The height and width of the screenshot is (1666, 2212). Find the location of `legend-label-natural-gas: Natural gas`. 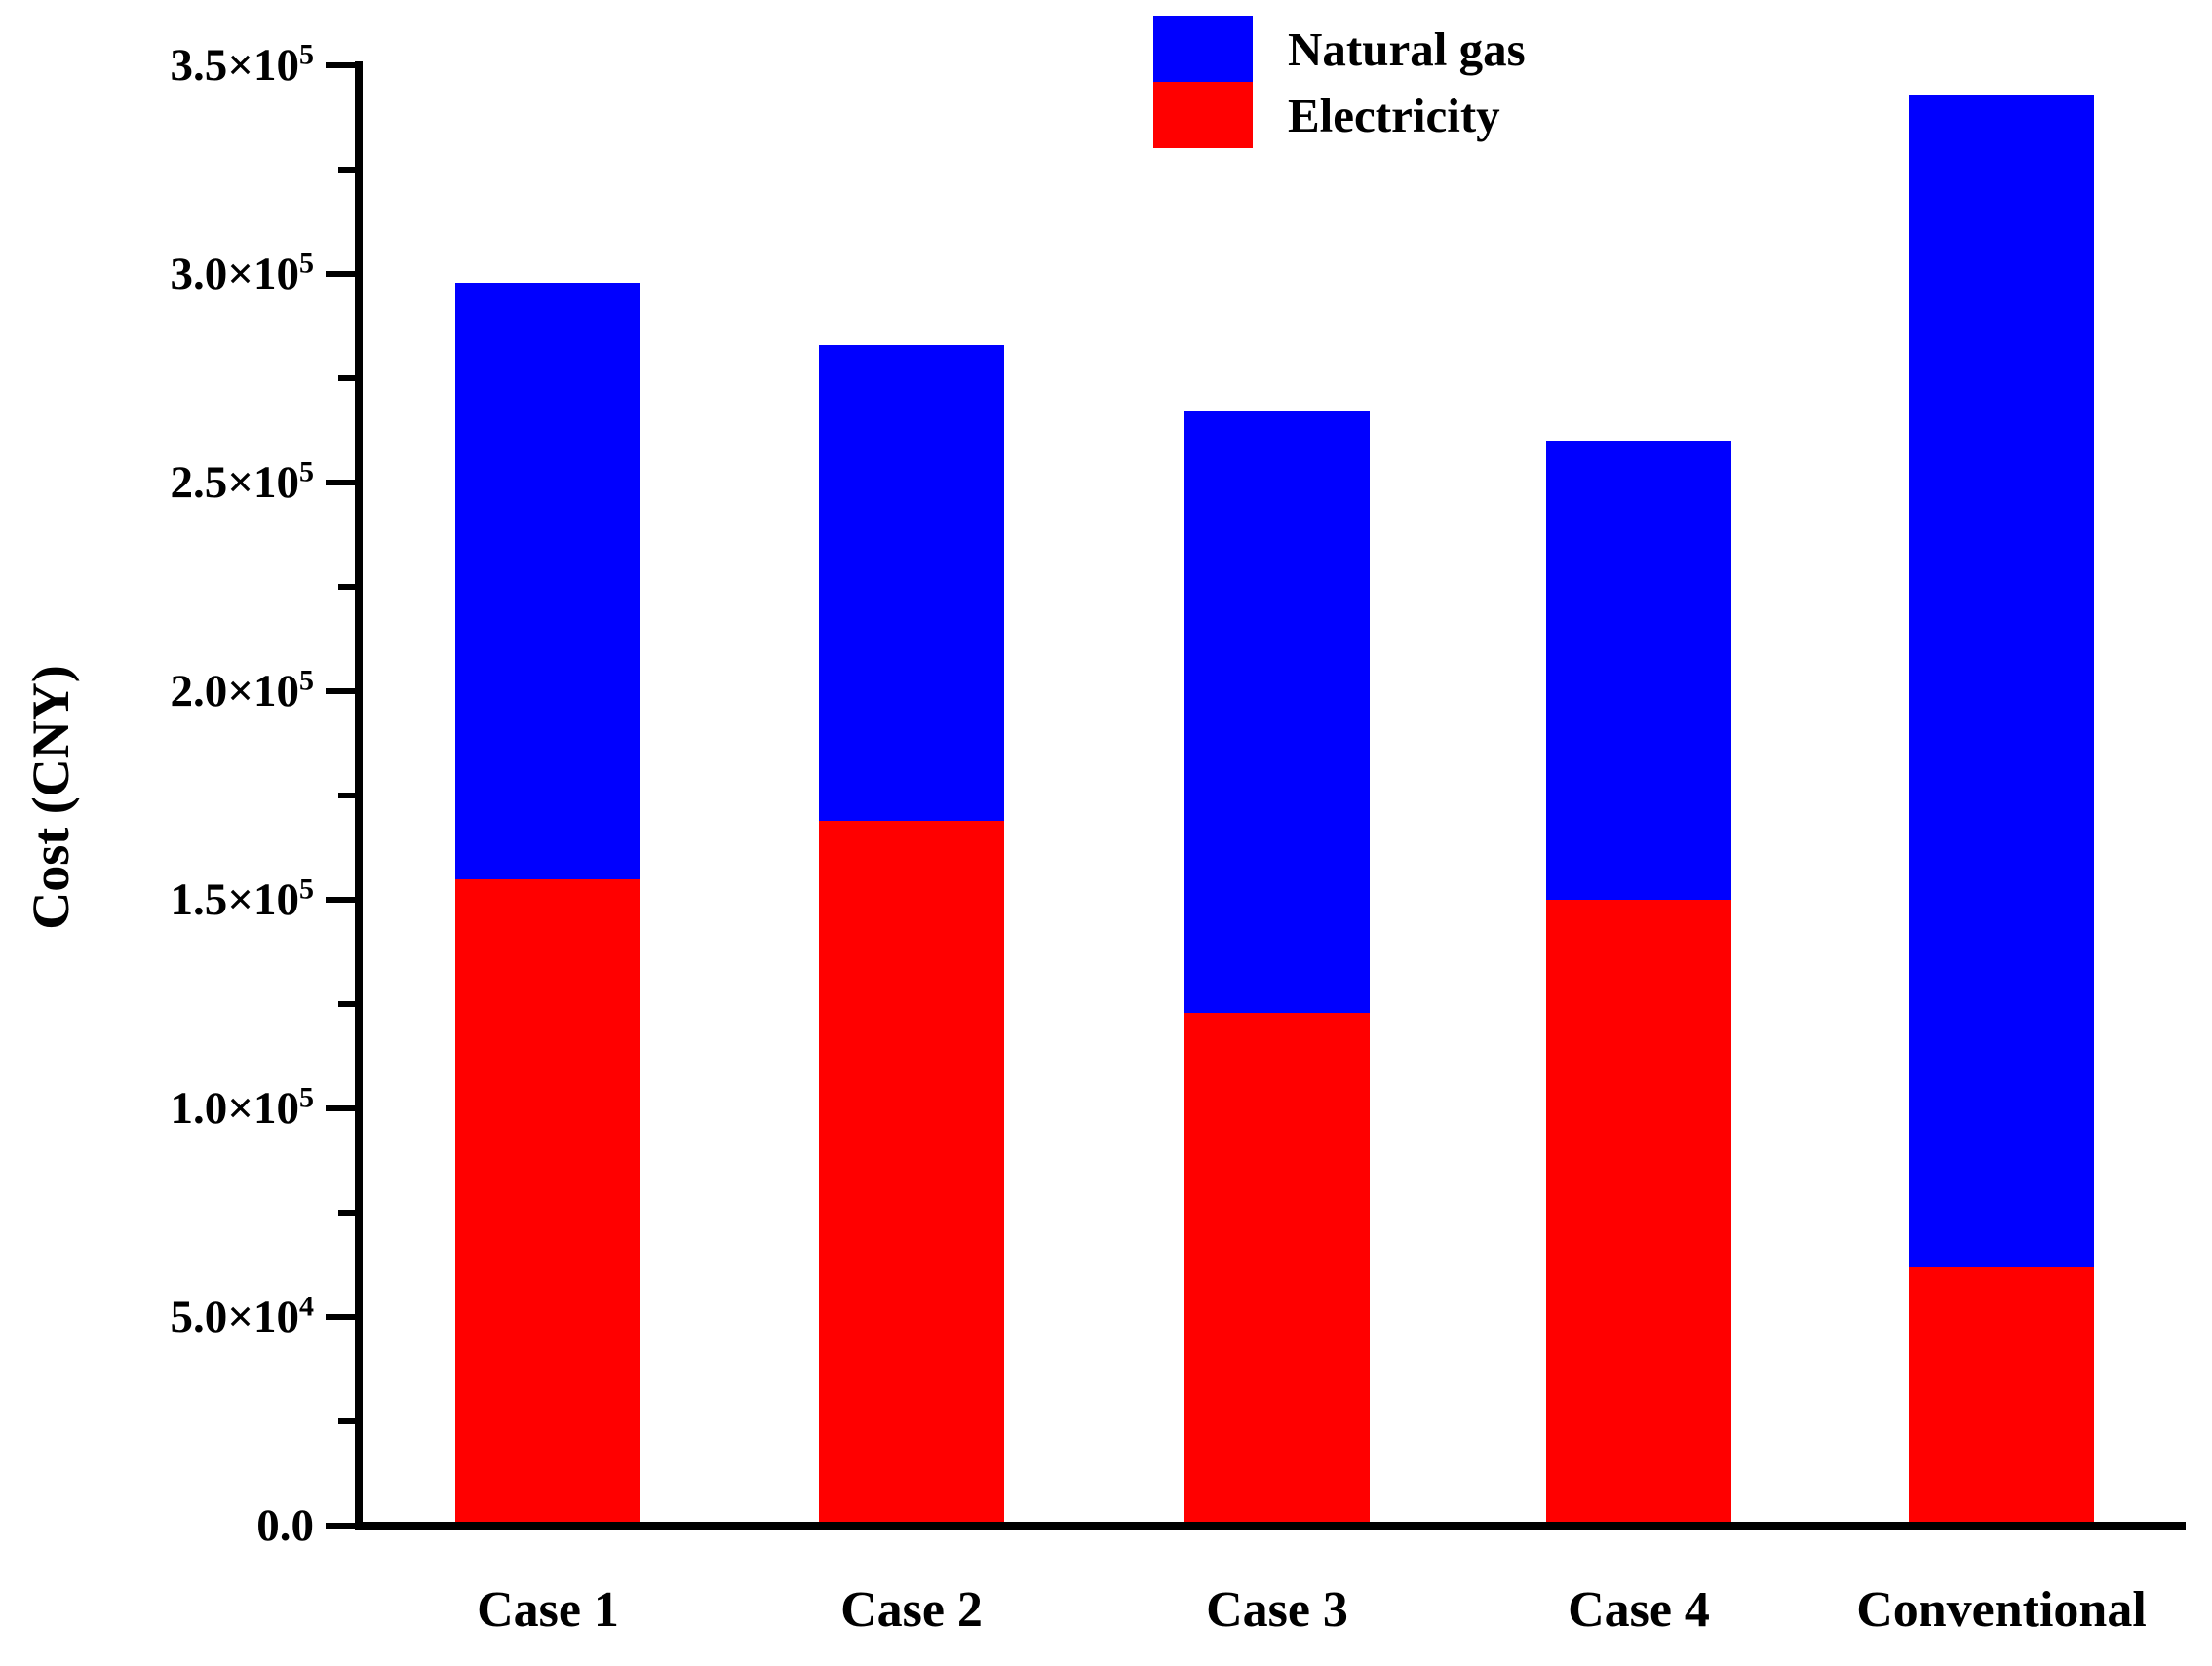

legend-label-natural-gas: Natural gas is located at coordinates (1407, 48).